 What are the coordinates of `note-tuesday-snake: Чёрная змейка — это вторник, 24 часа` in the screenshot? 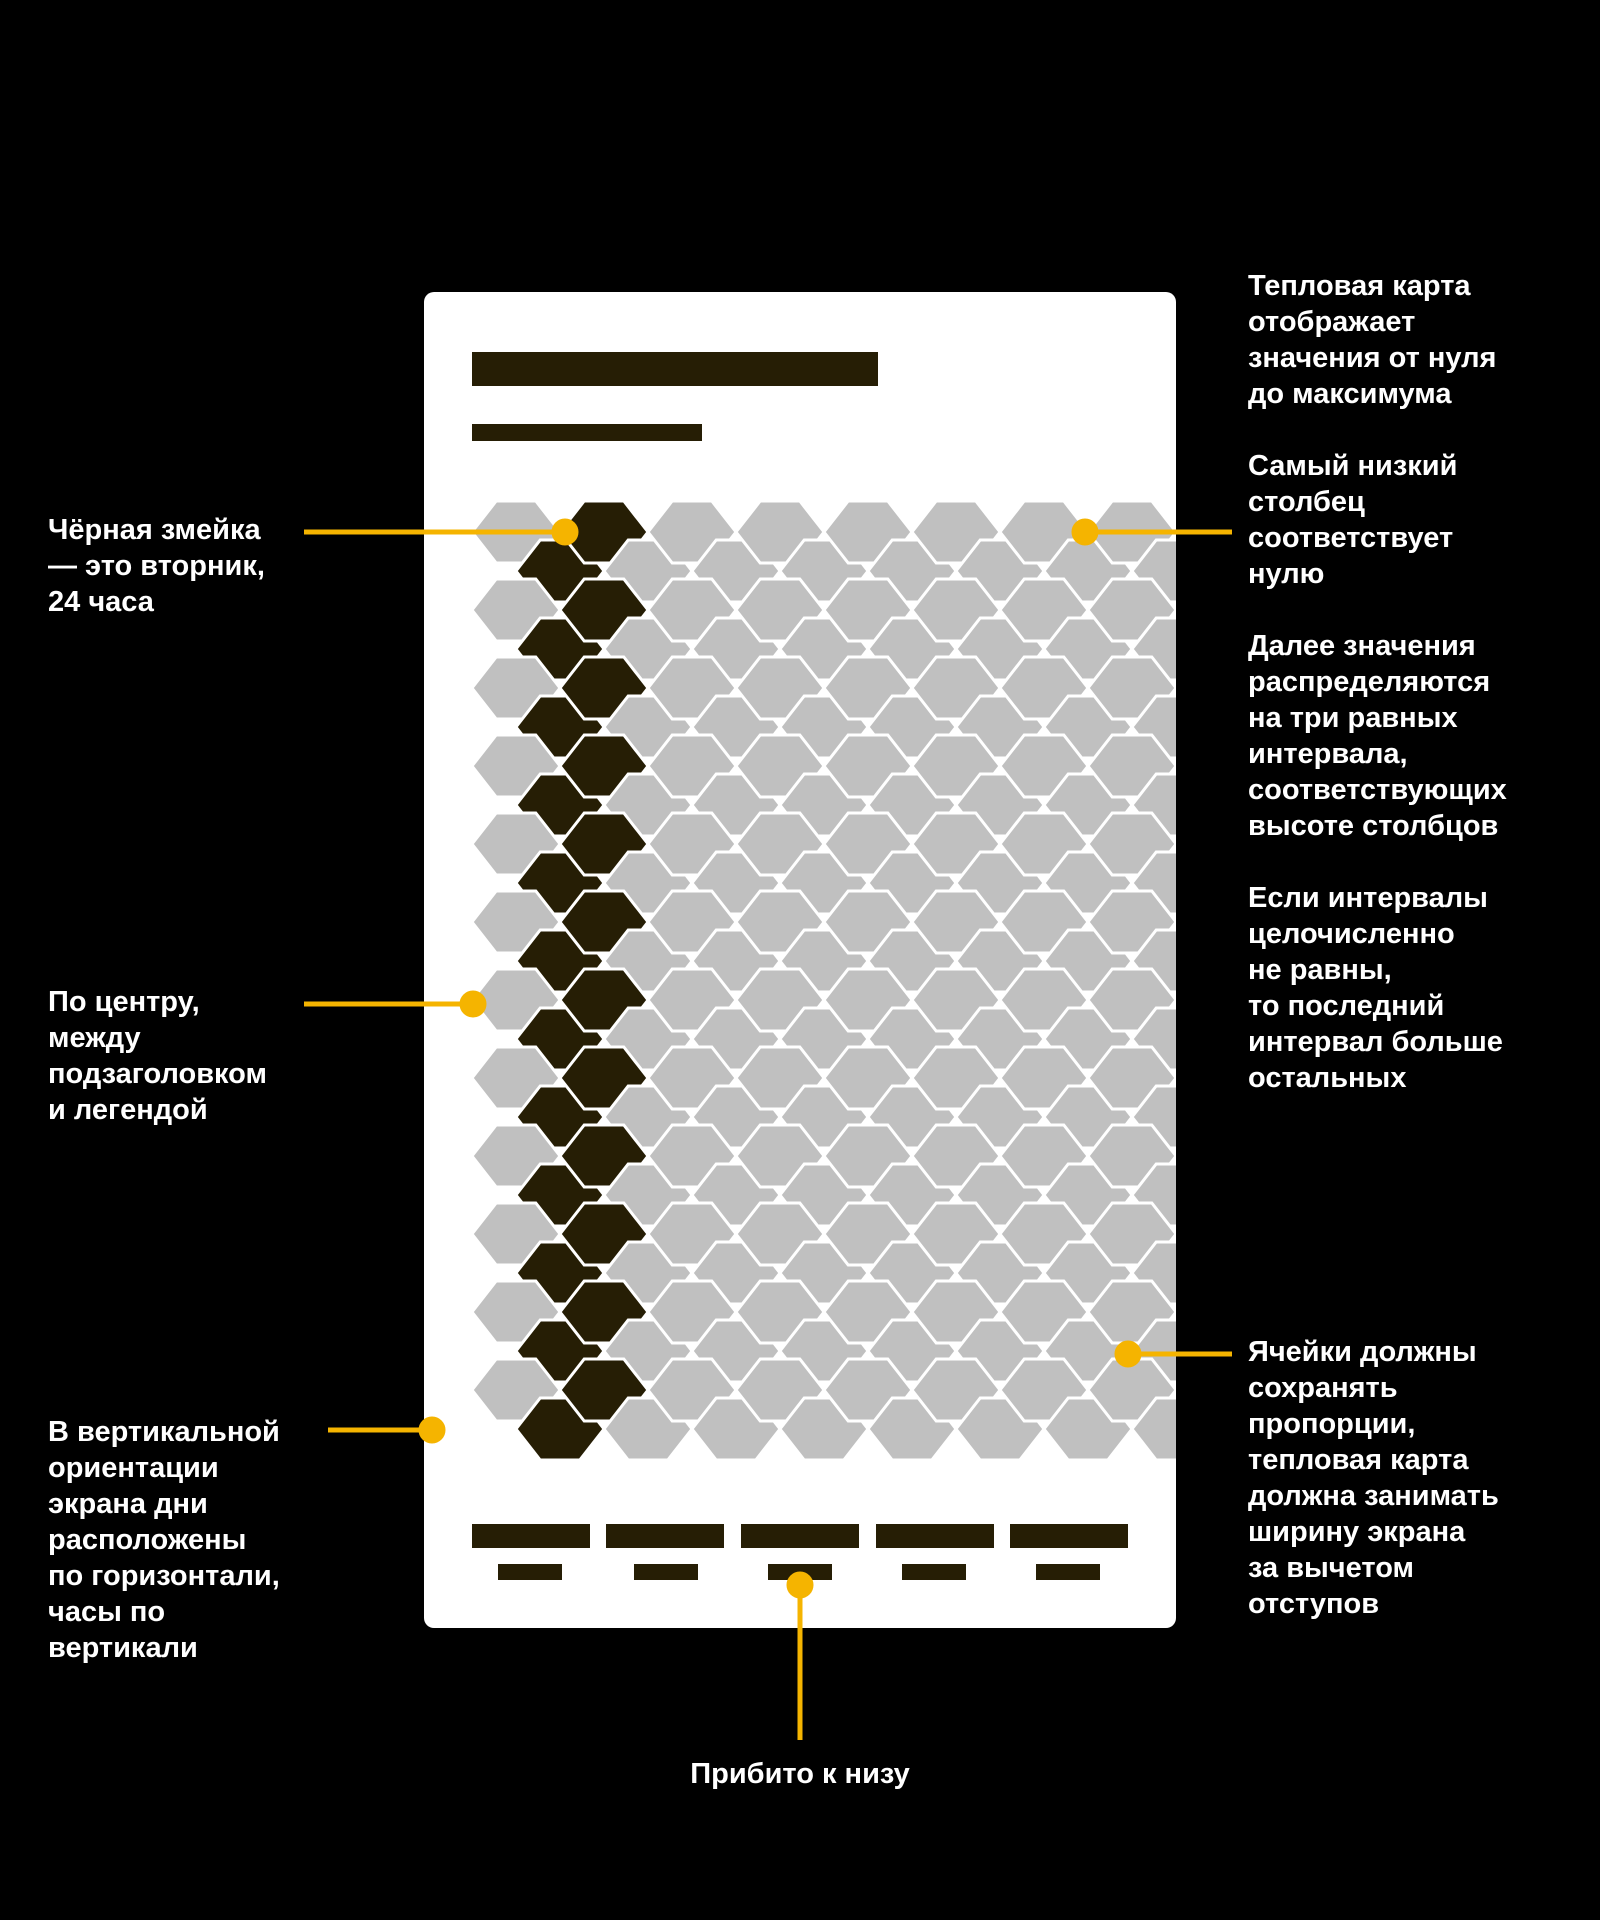 It's located at (156, 566).